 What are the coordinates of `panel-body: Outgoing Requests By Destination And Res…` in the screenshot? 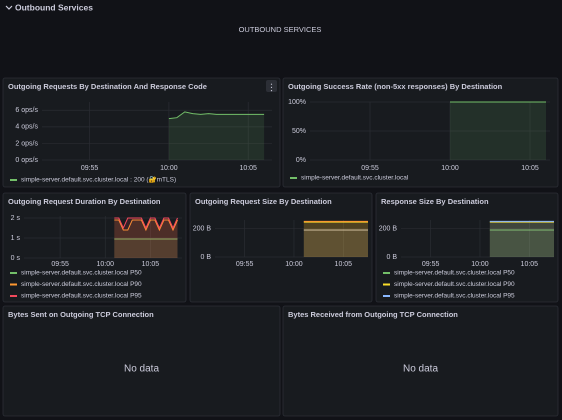 It's located at (142, 132).